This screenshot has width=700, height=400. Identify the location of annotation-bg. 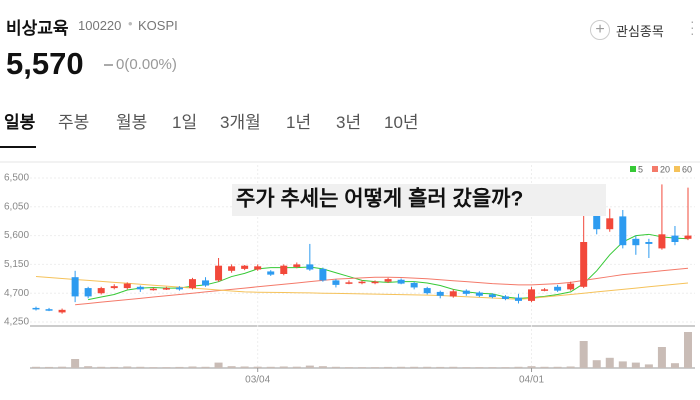
(419, 200).